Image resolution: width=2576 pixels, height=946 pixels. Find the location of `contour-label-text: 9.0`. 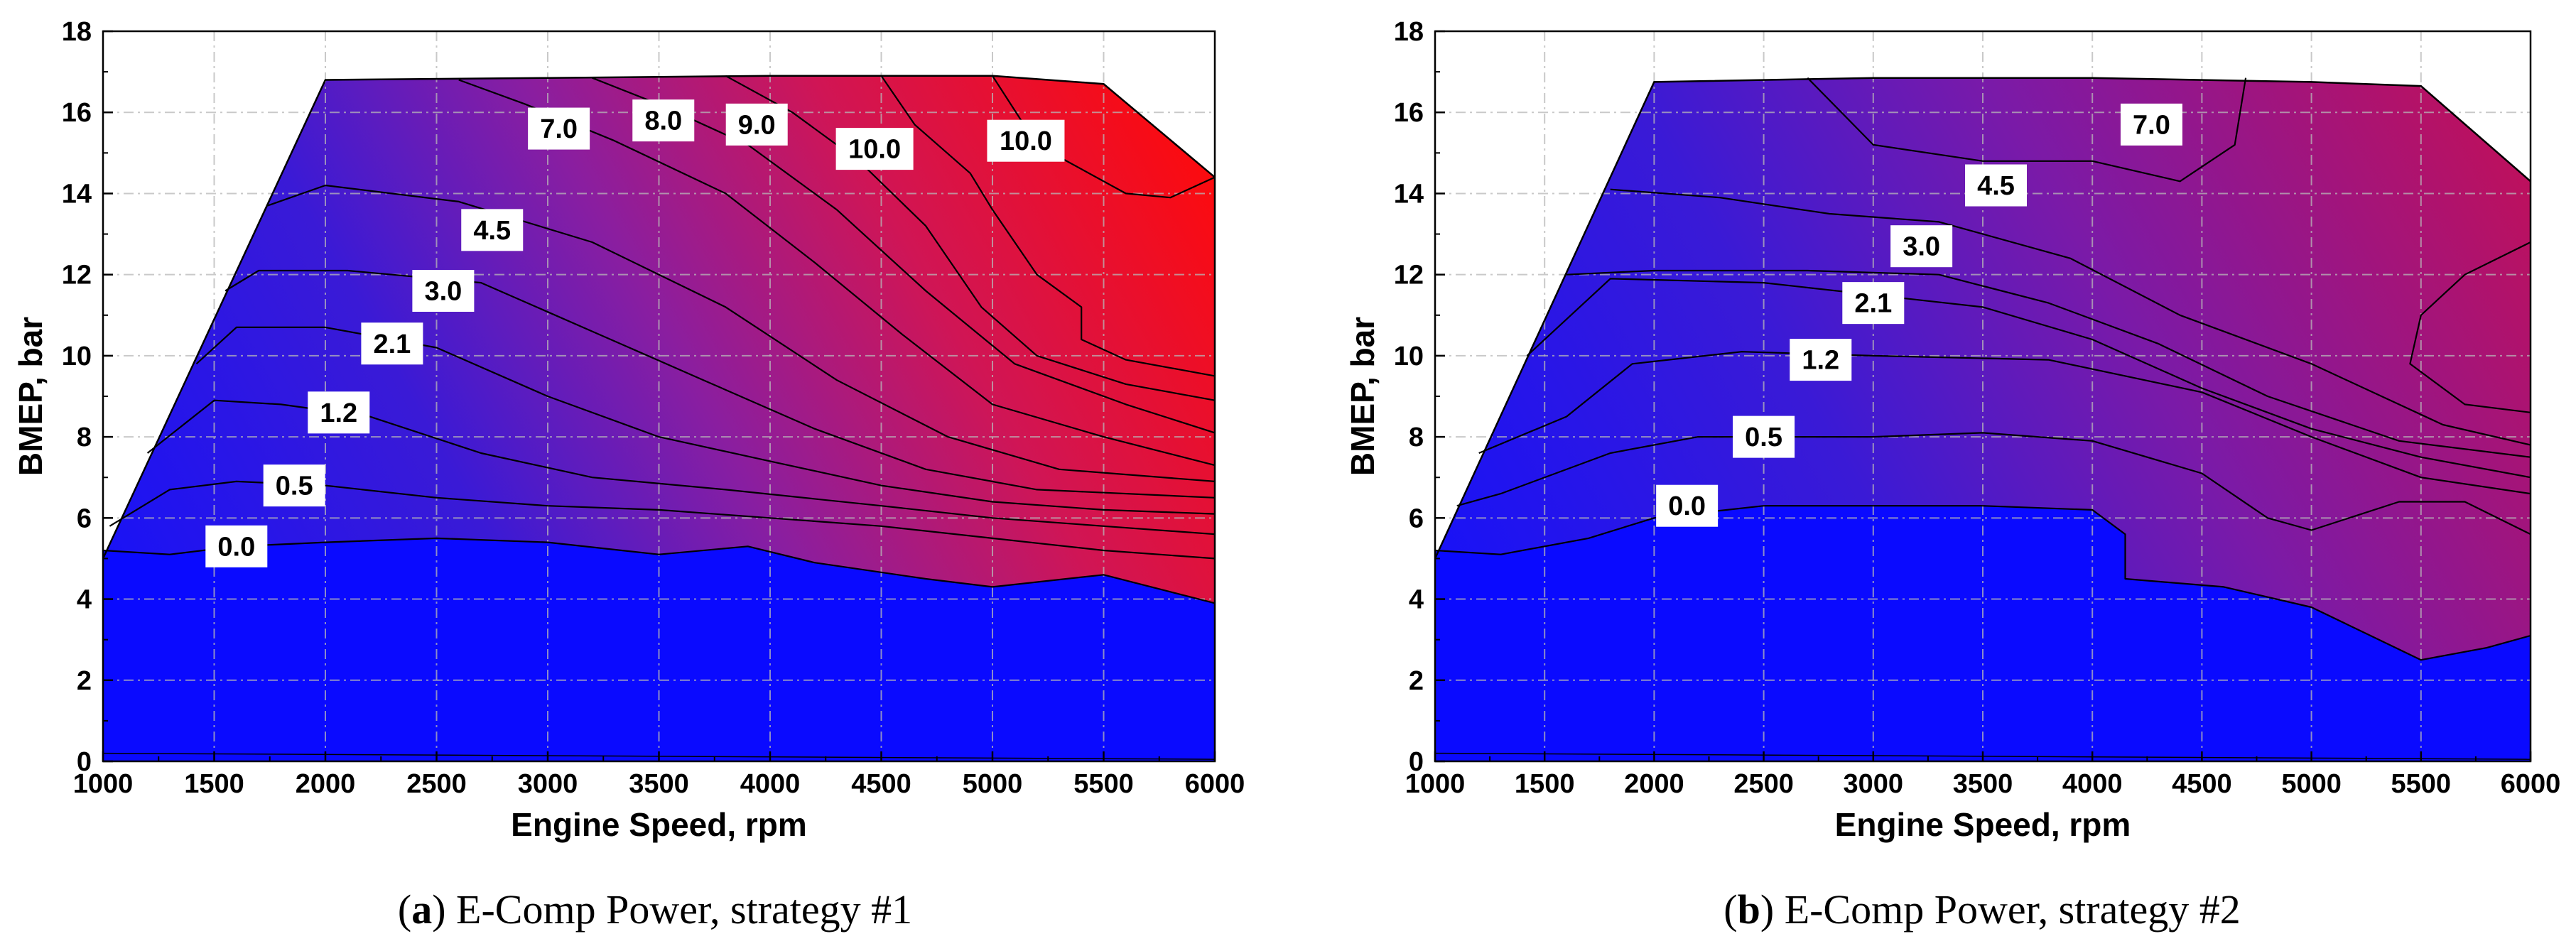

contour-label-text: 9.0 is located at coordinates (757, 125).